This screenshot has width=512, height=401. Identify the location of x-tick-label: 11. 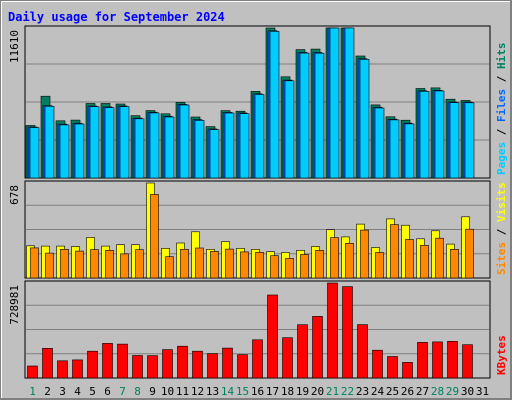
(182, 391).